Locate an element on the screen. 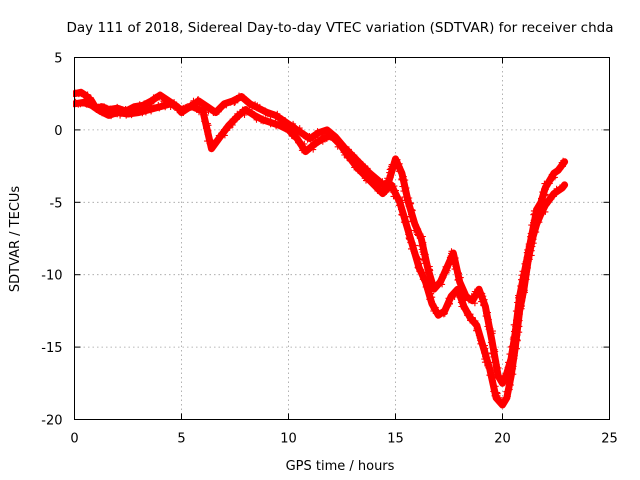 Image resolution: width=640 pixels, height=480 pixels. x-tick-label: 5 is located at coordinates (181, 439).